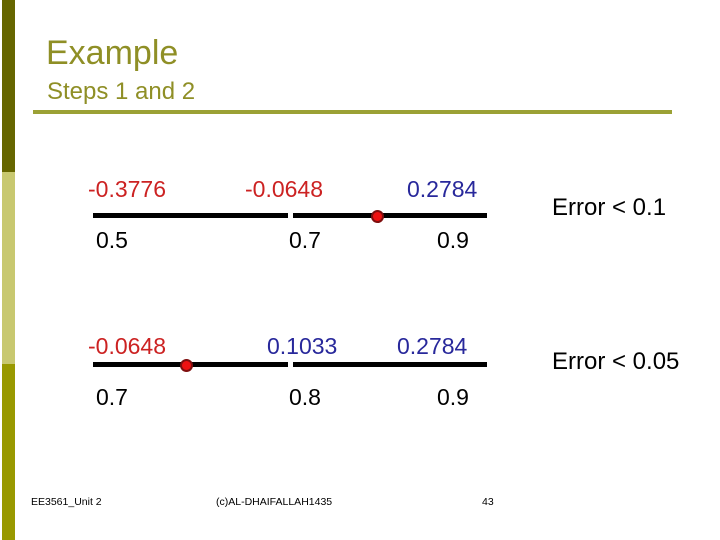 The height and width of the screenshot is (540, 720). What do you see at coordinates (127, 189) in the screenshot?
I see `value-label: -0.3776` at bounding box center [127, 189].